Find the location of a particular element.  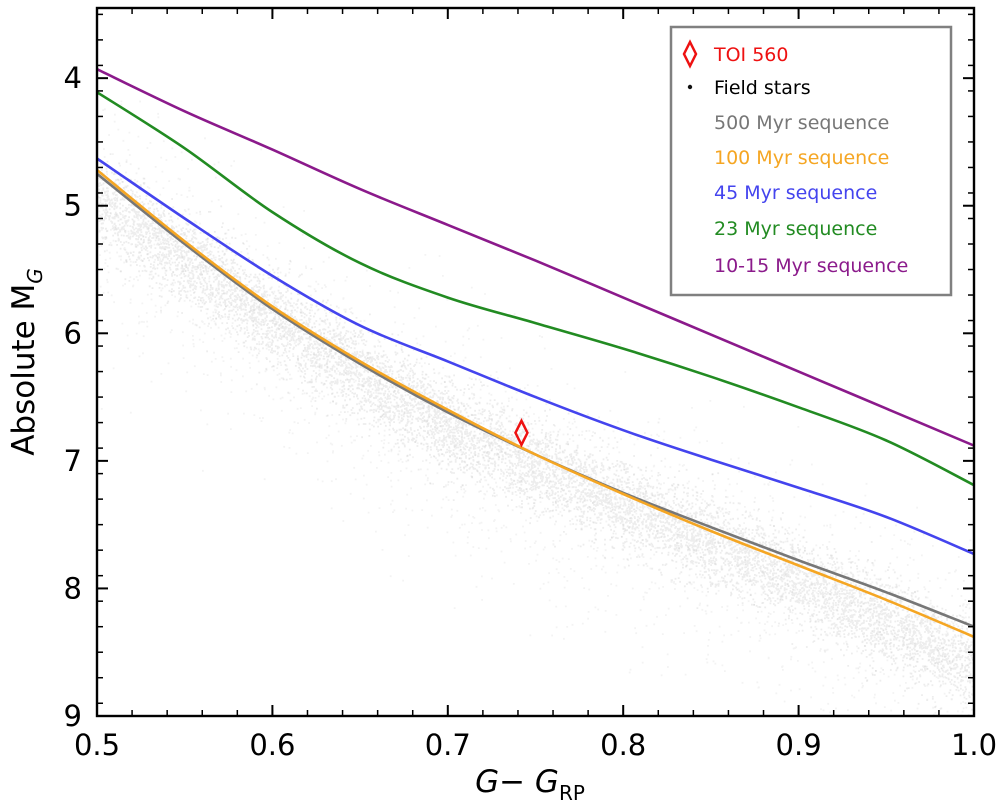

legend-45myr-label: 45 Myr sequence is located at coordinates (795, 193).